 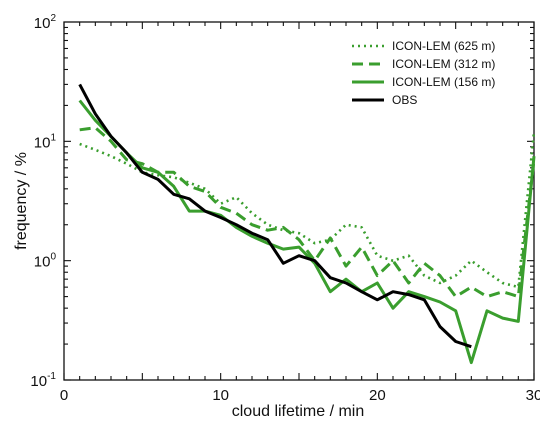 I want to click on legend-label-312m: ICON-LEM (312 m), so click(x=443, y=64).